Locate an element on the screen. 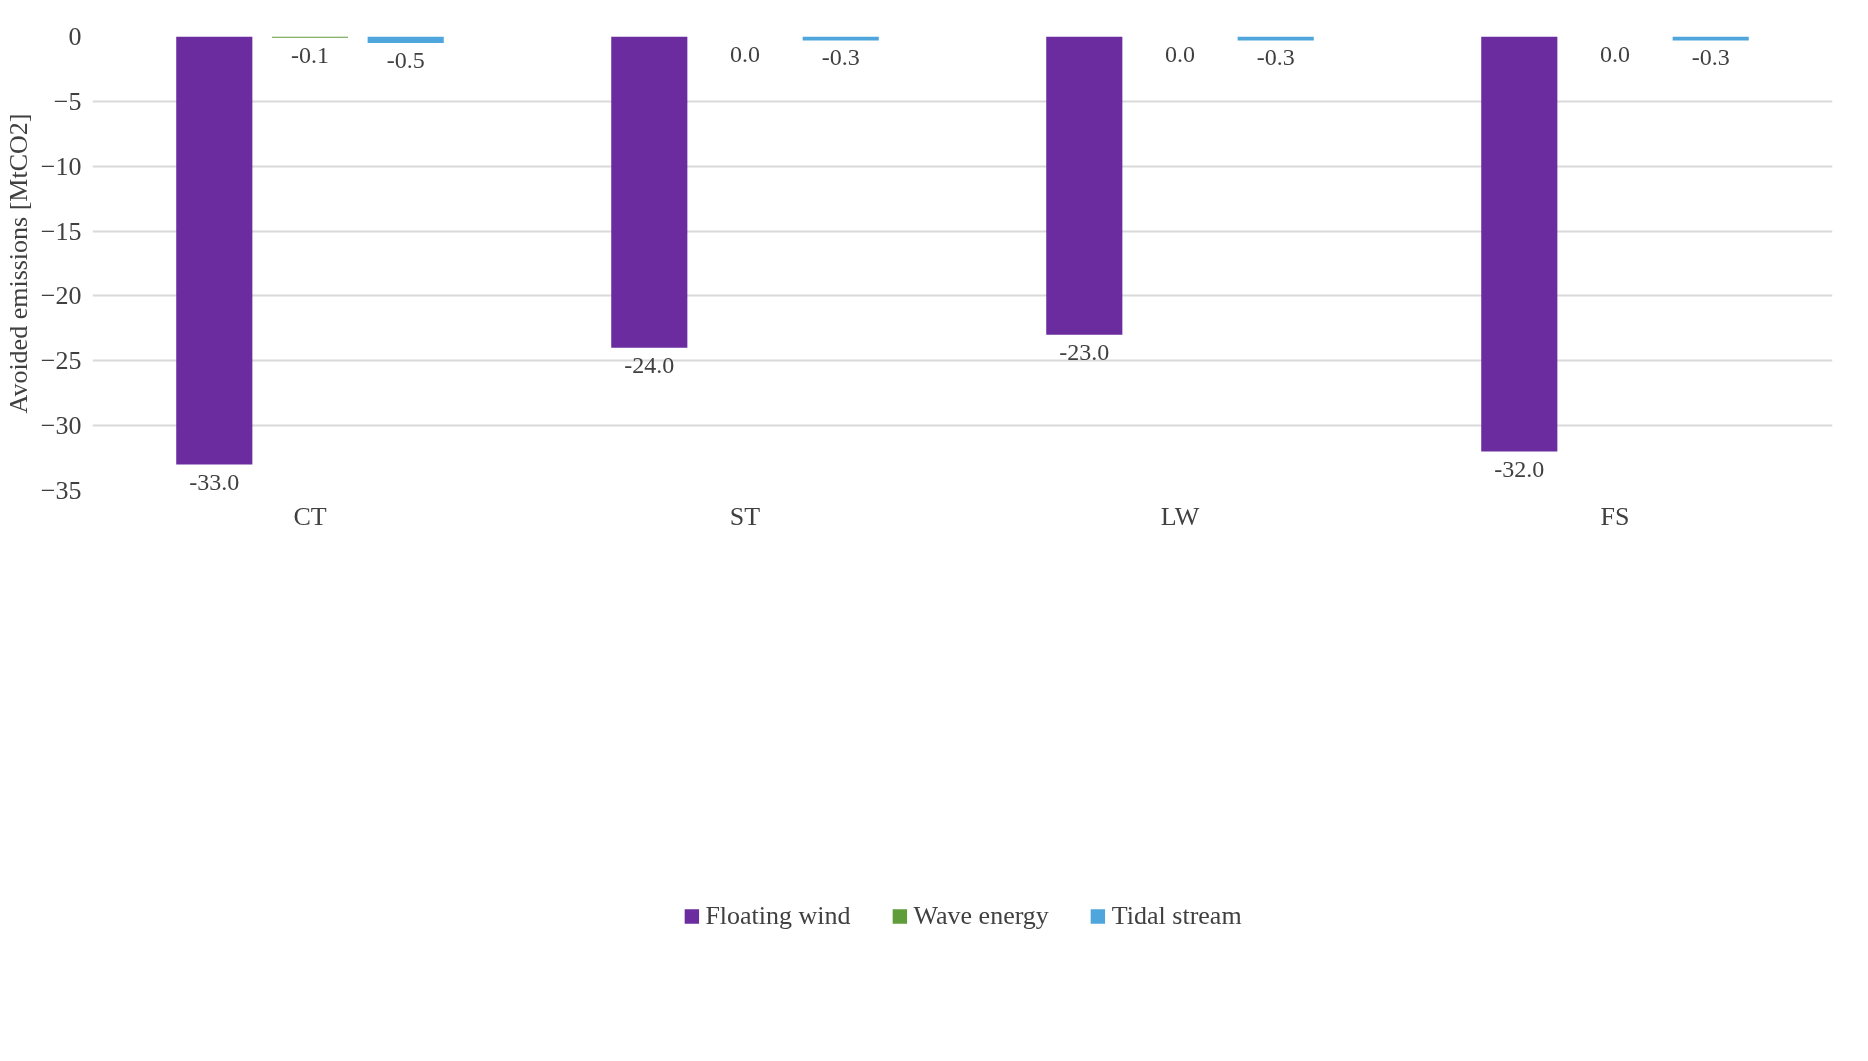  y-tick-label: −15 is located at coordinates (61, 231).